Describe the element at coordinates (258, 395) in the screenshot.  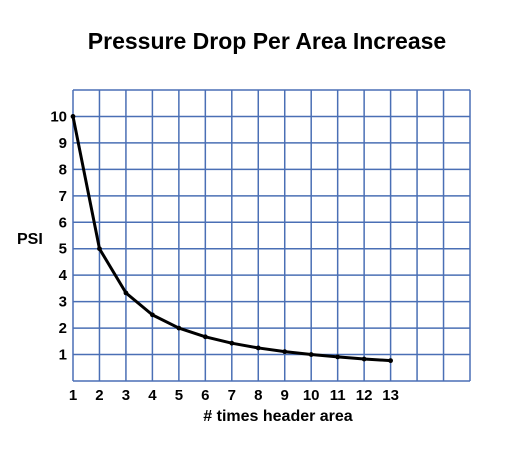
I see `x-tick-label: 8` at that location.